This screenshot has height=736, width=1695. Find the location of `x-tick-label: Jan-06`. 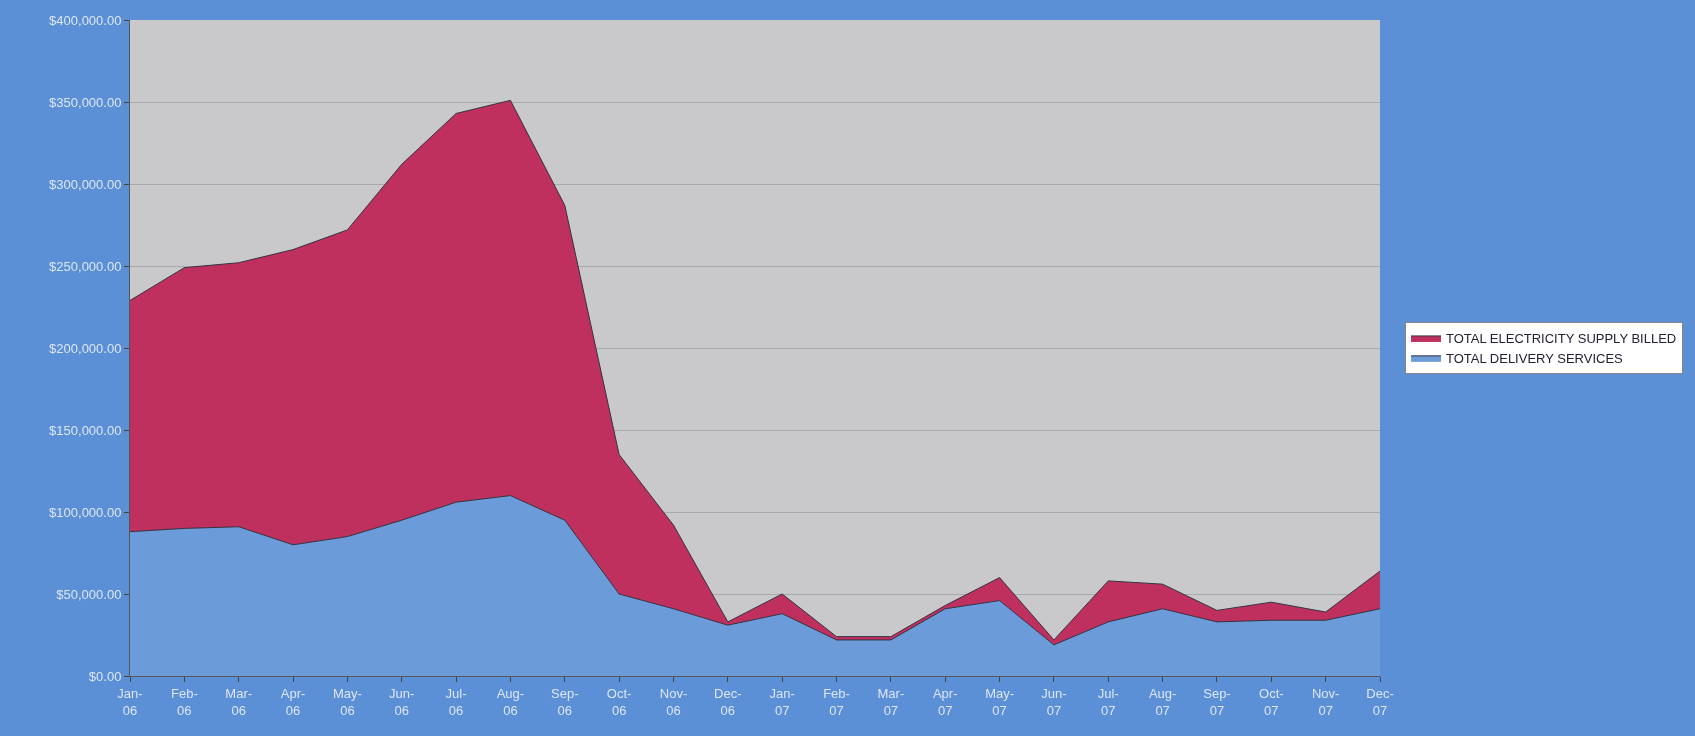

x-tick-label: Jan-06 is located at coordinates (130, 701).